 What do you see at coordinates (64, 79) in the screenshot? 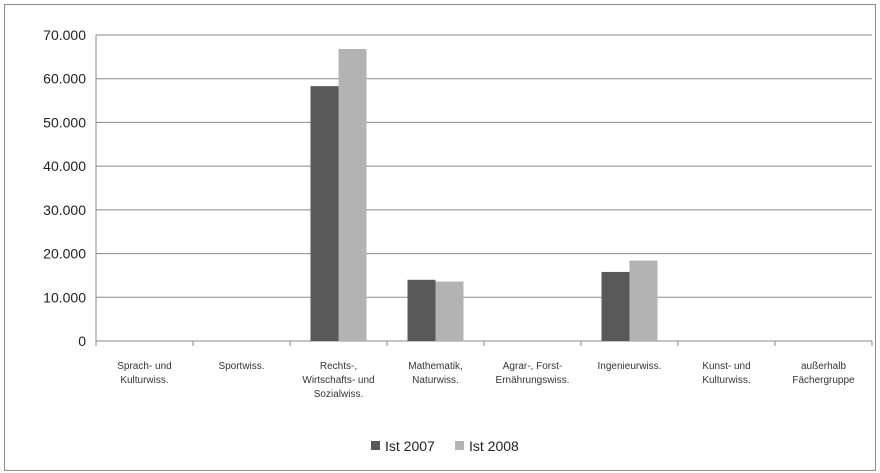
I see `y-tick-label: 60.000` at bounding box center [64, 79].